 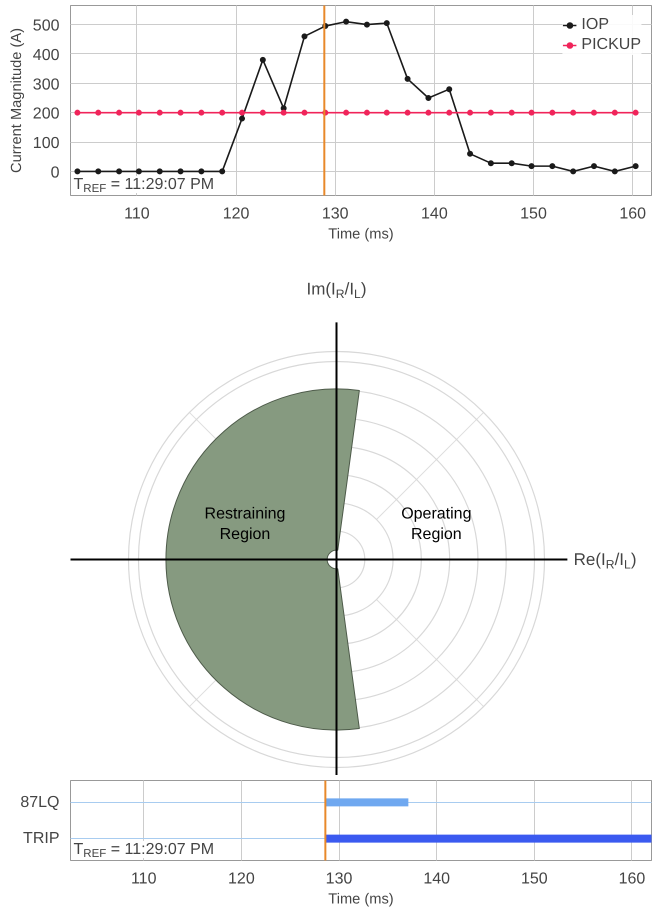 What do you see at coordinates (46, 26) in the screenshot?
I see `y-tick-label: 500` at bounding box center [46, 26].